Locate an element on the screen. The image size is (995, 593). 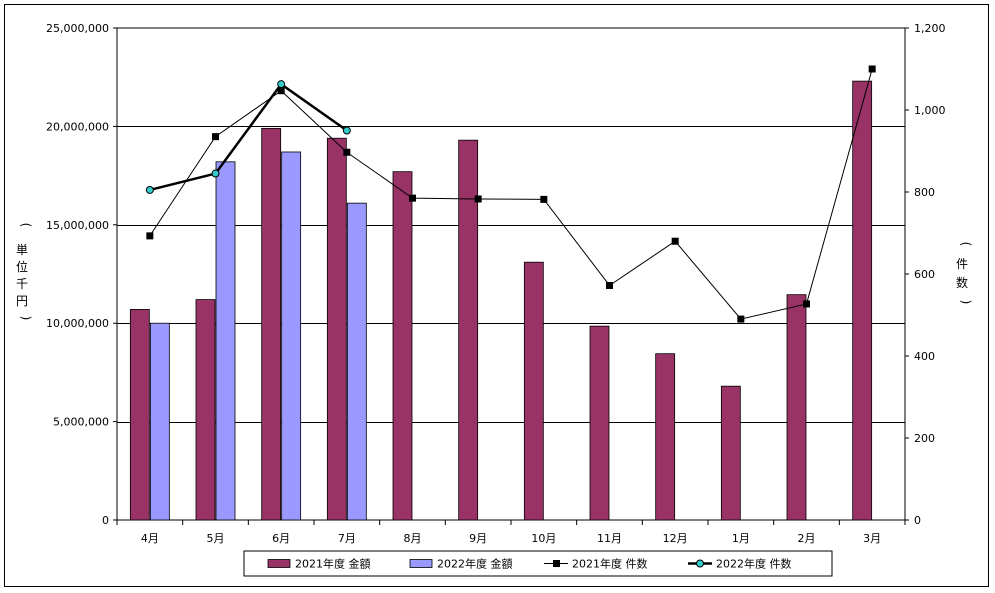
y-right-label-paren-open: ( is located at coordinates (966, 244).